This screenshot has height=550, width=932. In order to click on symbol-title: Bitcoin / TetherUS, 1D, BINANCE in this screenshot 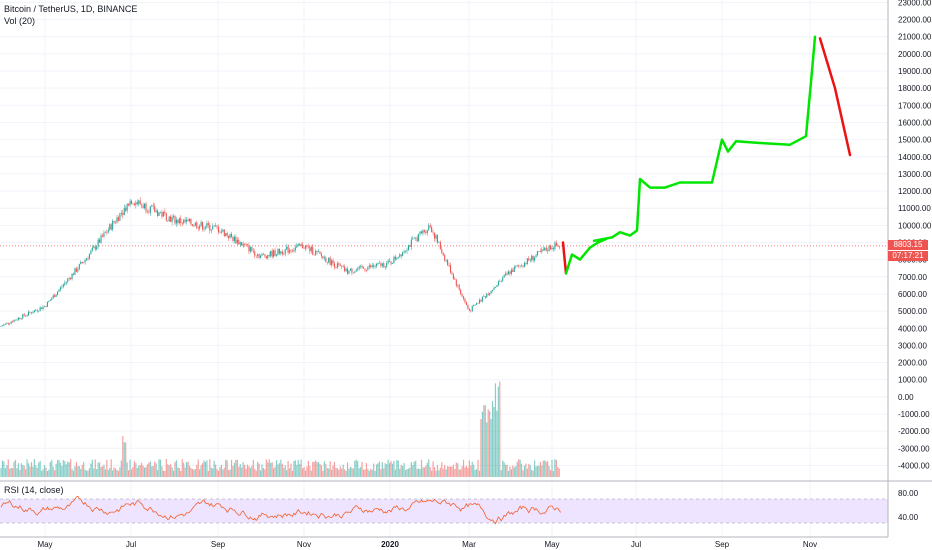, I will do `click(71, 9)`.